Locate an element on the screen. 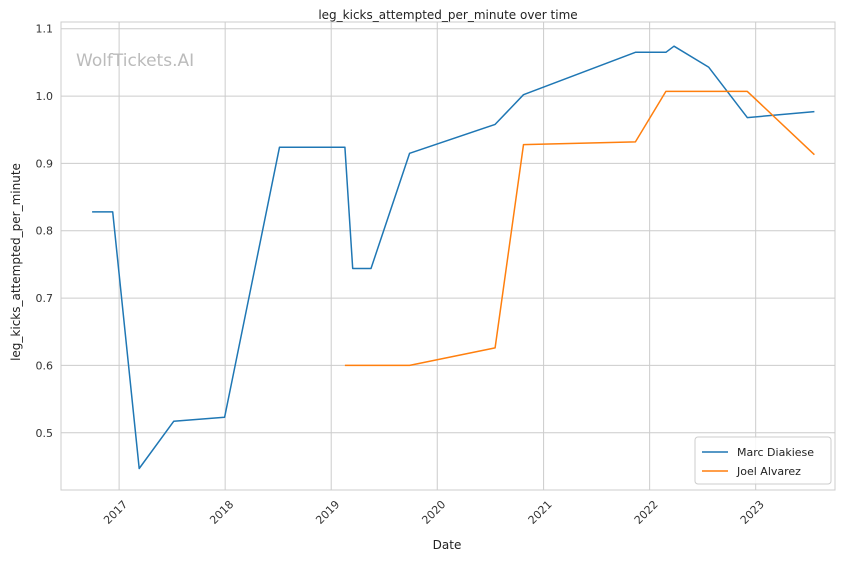  y-tick-label: 0.9 is located at coordinates (45, 163).